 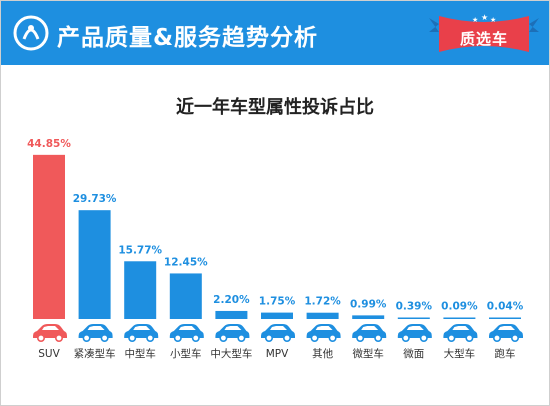 What do you see at coordinates (275, 107) in the screenshot?
I see `chart-title: 近一年车型属性投诉占比` at bounding box center [275, 107].